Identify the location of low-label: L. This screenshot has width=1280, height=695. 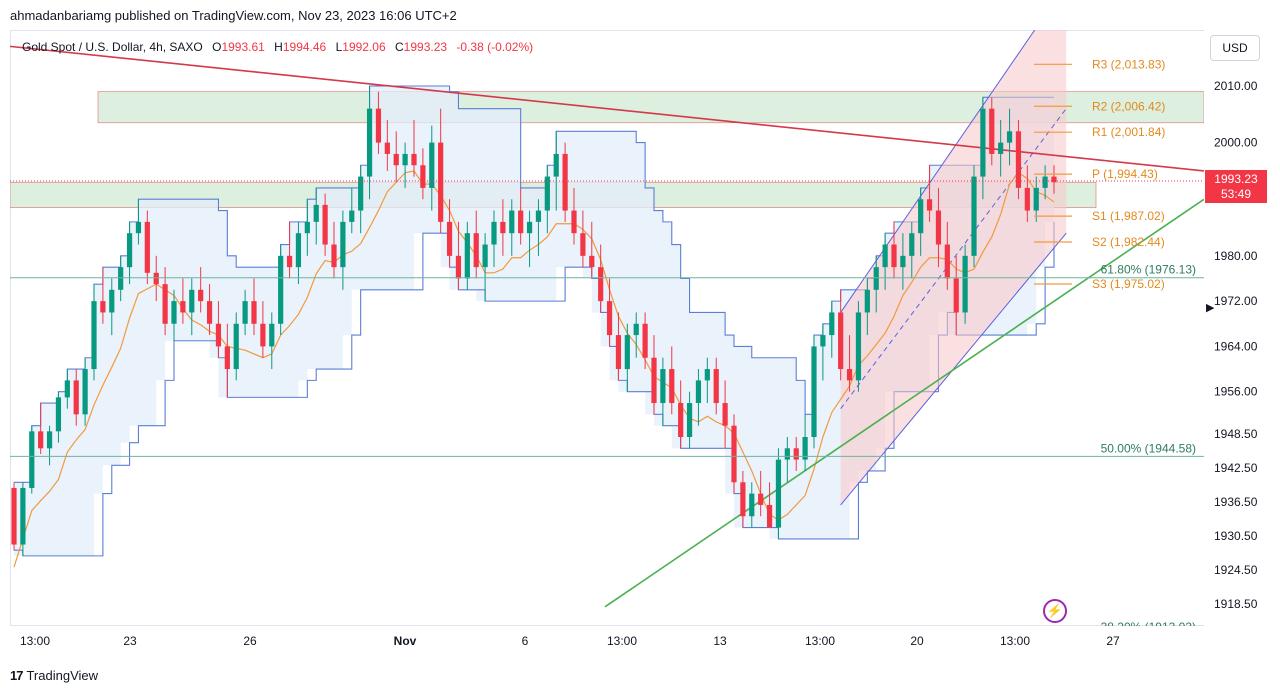
(339, 47).